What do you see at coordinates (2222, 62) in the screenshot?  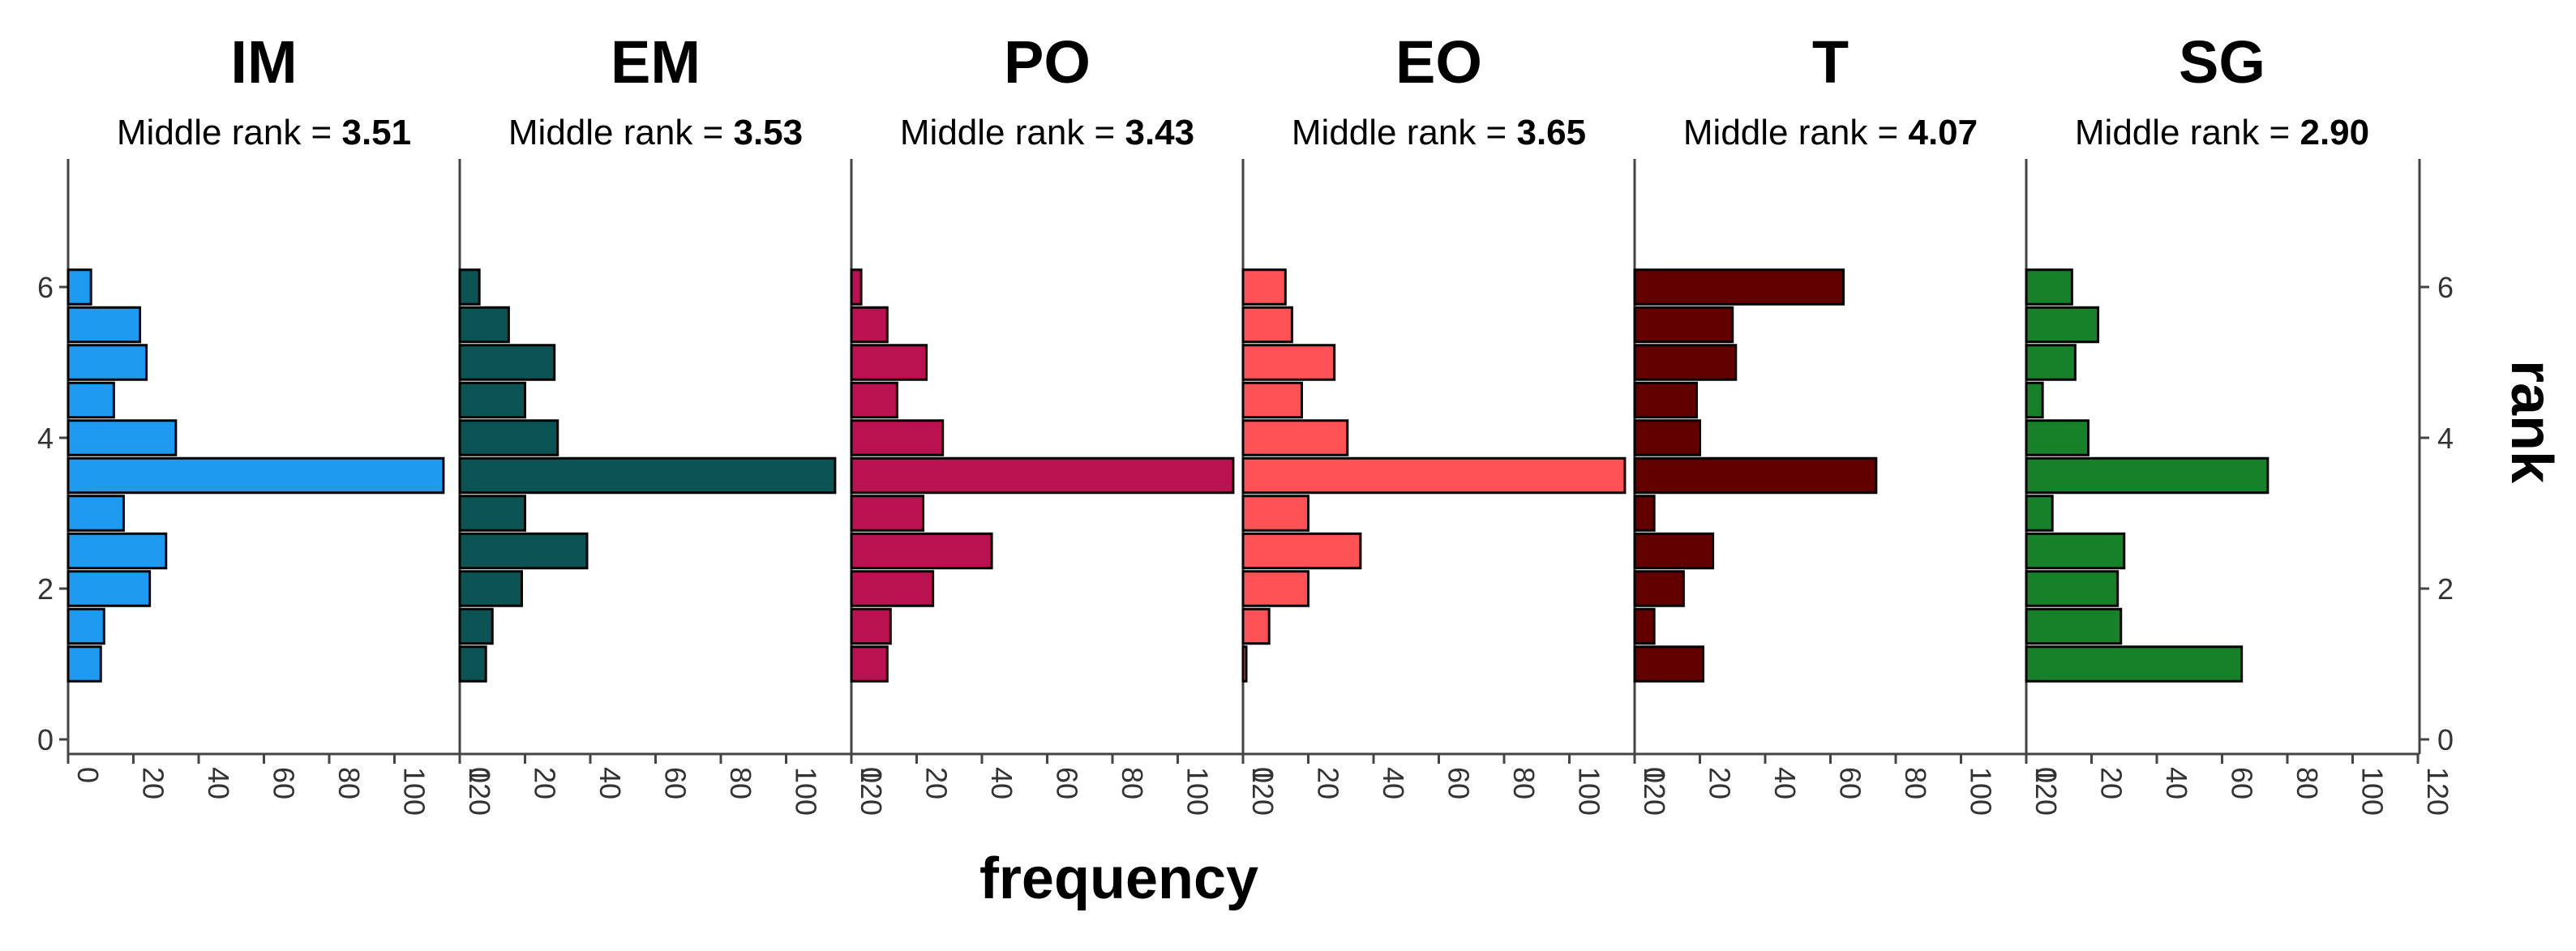 I see `panel-title: SG` at bounding box center [2222, 62].